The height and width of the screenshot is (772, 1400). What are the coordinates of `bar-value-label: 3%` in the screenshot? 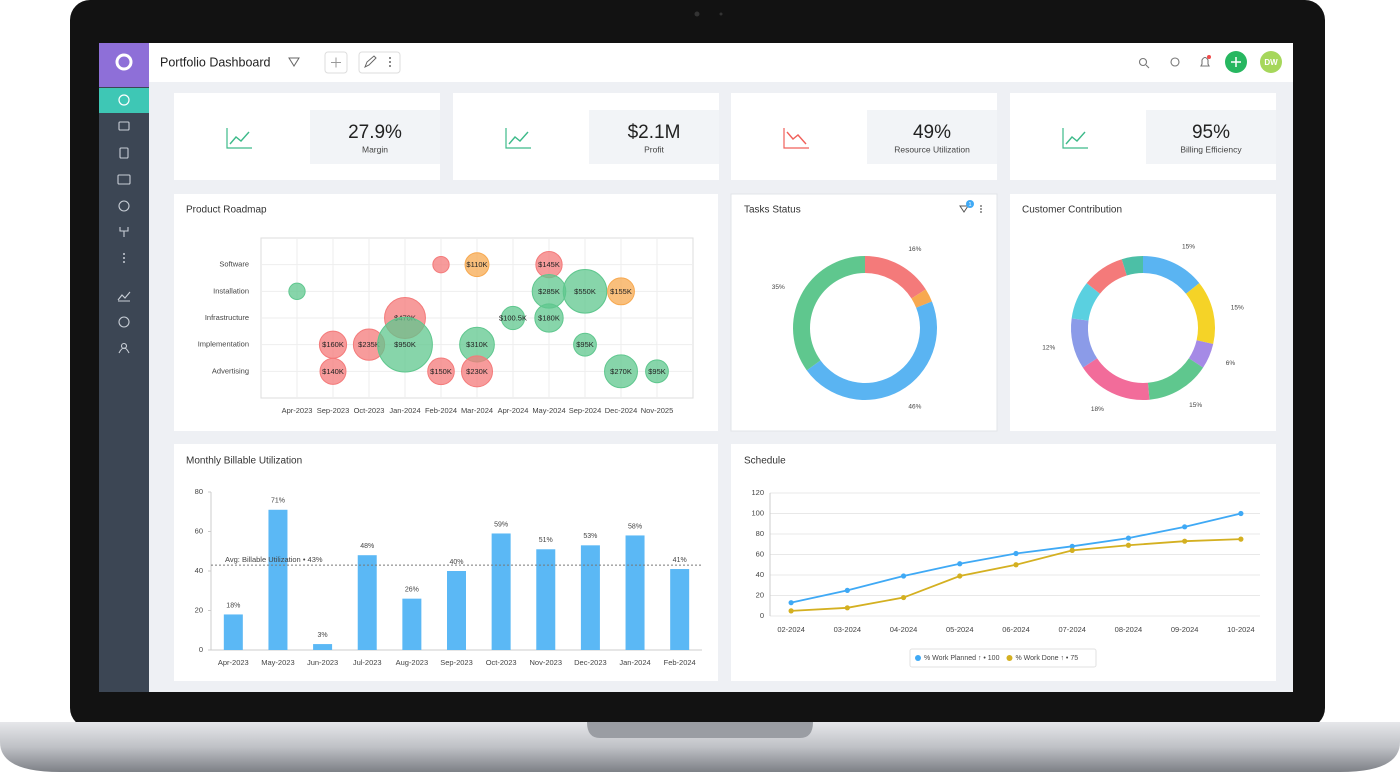 It's located at (323, 635).